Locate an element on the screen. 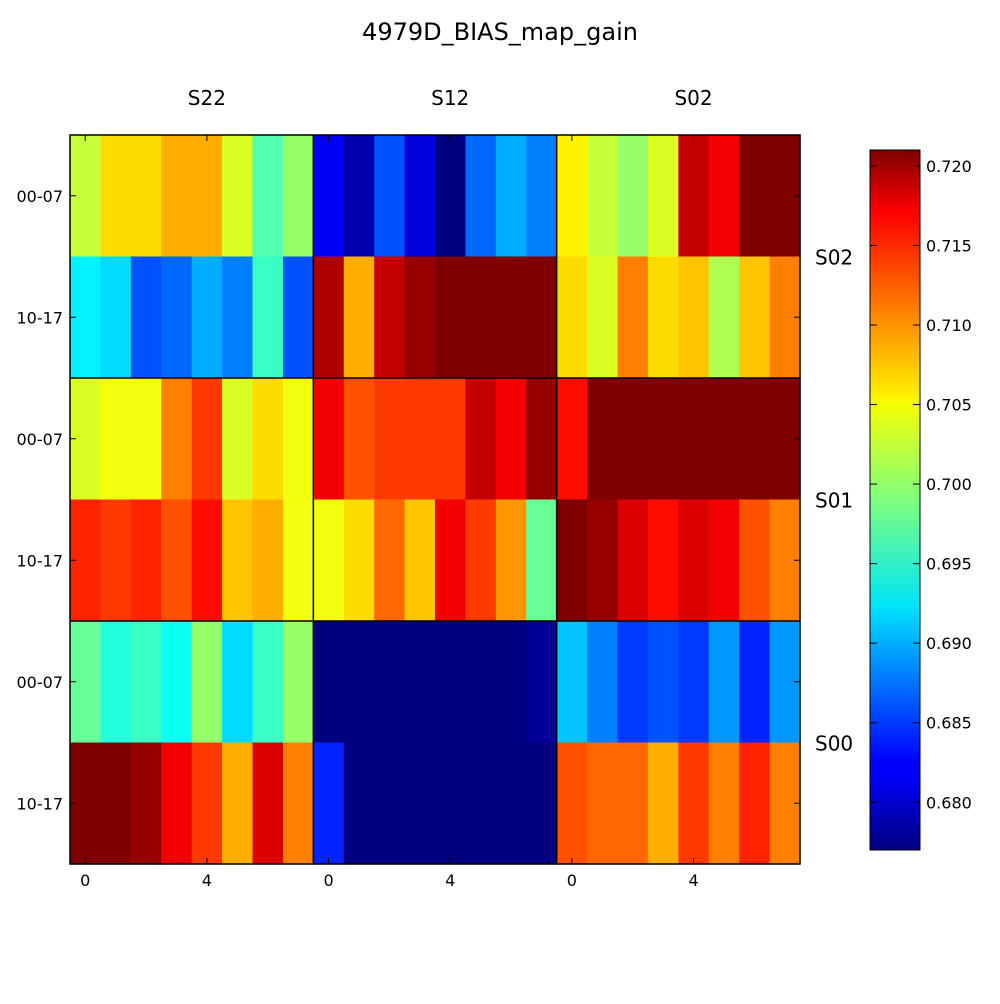  colorbar-tick-label: 0.680 is located at coordinates (949, 802).